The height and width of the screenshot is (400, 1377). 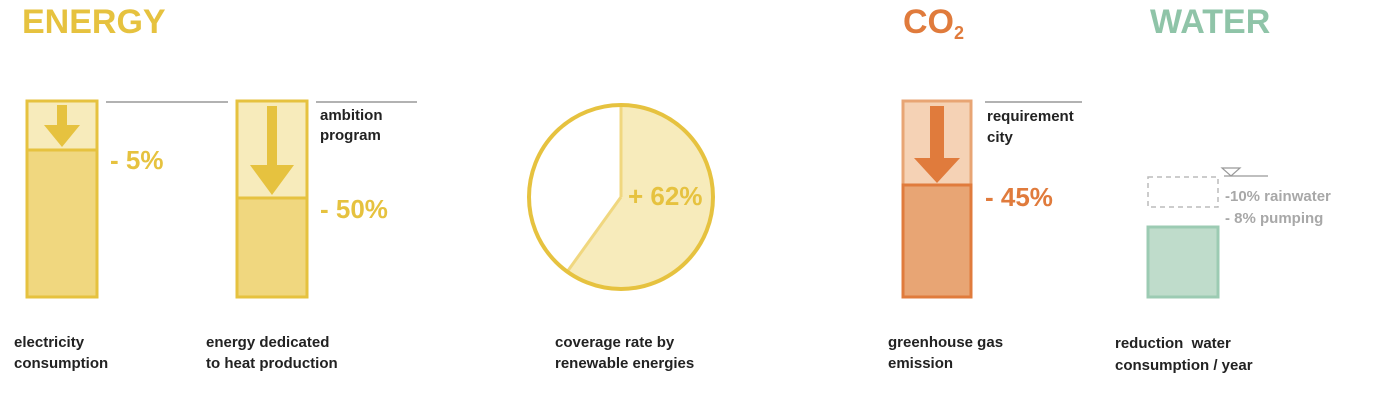 I want to click on section-title: CO2, so click(x=933, y=23).